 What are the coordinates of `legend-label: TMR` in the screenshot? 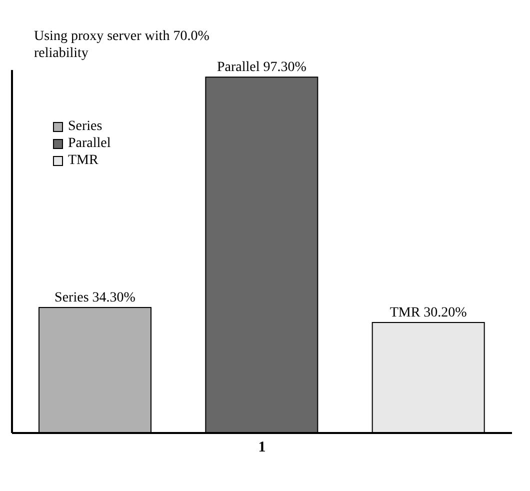 It's located at (83, 160).